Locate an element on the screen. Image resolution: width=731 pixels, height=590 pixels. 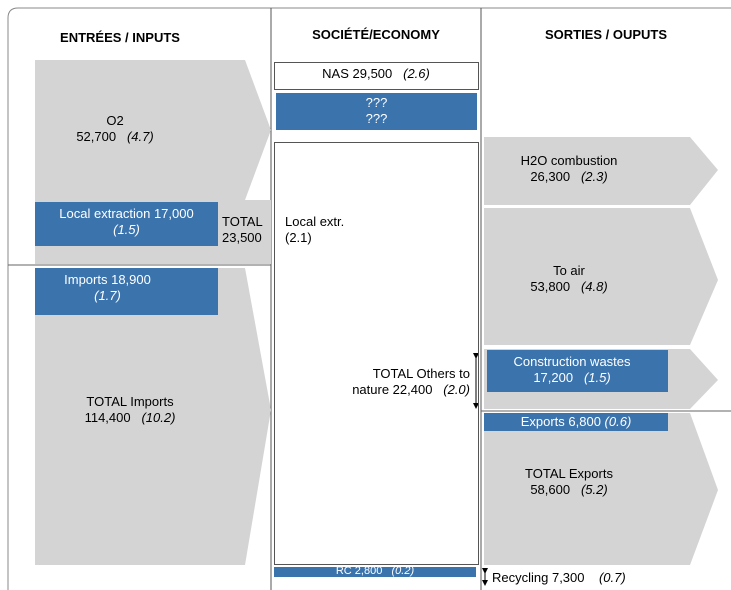
share: (4.7) is located at coordinates (140, 136).